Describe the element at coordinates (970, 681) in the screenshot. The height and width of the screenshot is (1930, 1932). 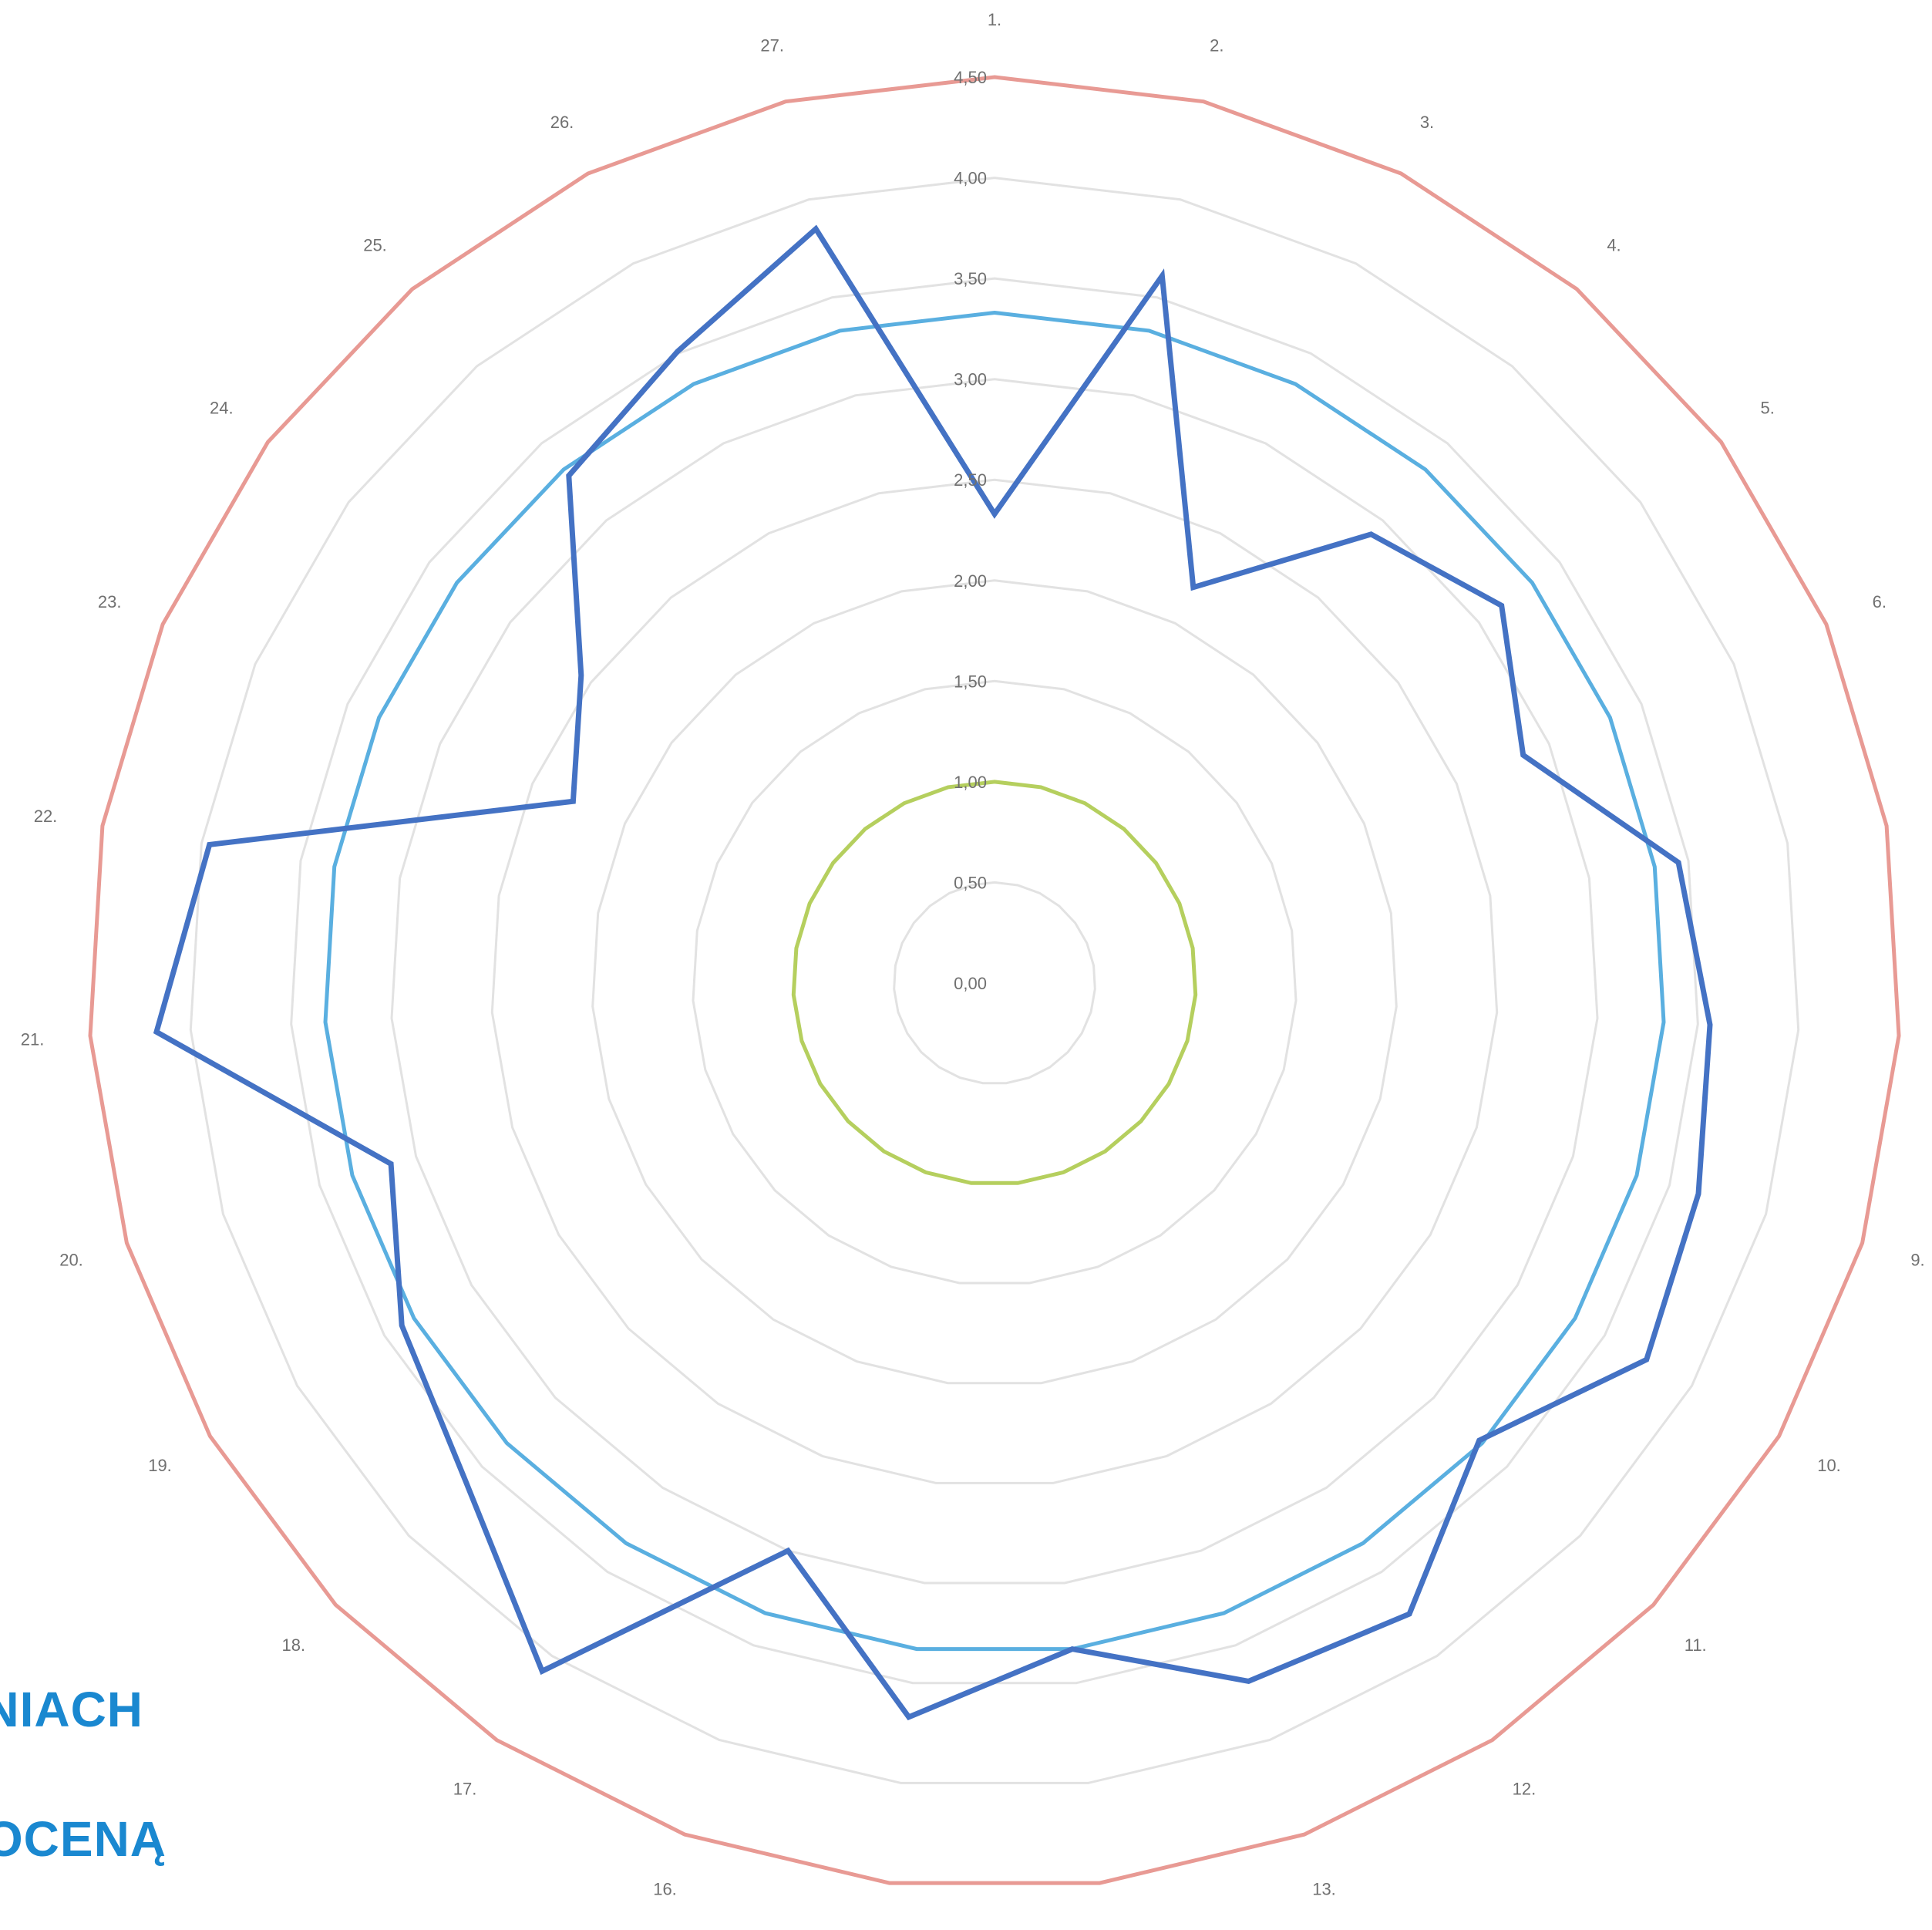
I see `radial-tick-label: 1,50` at that location.